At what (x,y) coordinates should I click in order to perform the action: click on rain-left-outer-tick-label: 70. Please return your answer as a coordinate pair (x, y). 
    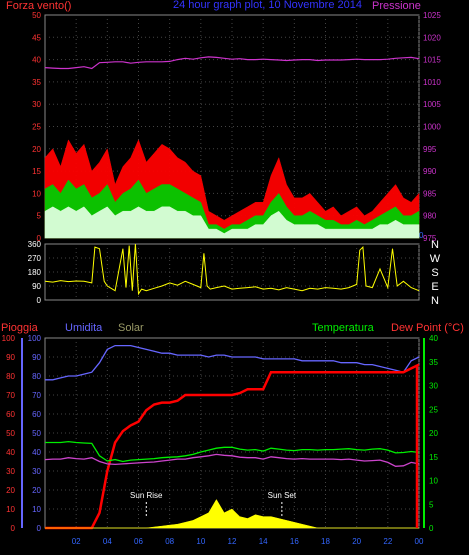
    Looking at the image, I should click on (10, 395).